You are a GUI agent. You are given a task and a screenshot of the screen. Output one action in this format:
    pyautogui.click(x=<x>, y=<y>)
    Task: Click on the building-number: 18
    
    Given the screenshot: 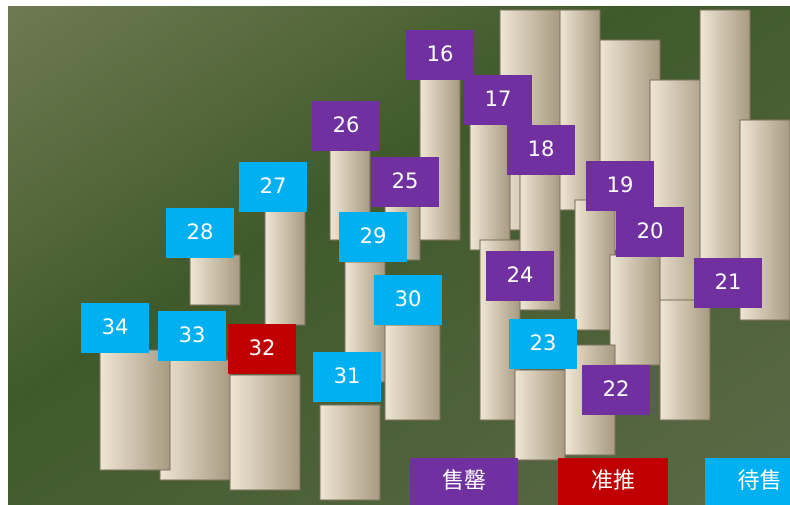 What is the action you would take?
    pyautogui.click(x=541, y=149)
    